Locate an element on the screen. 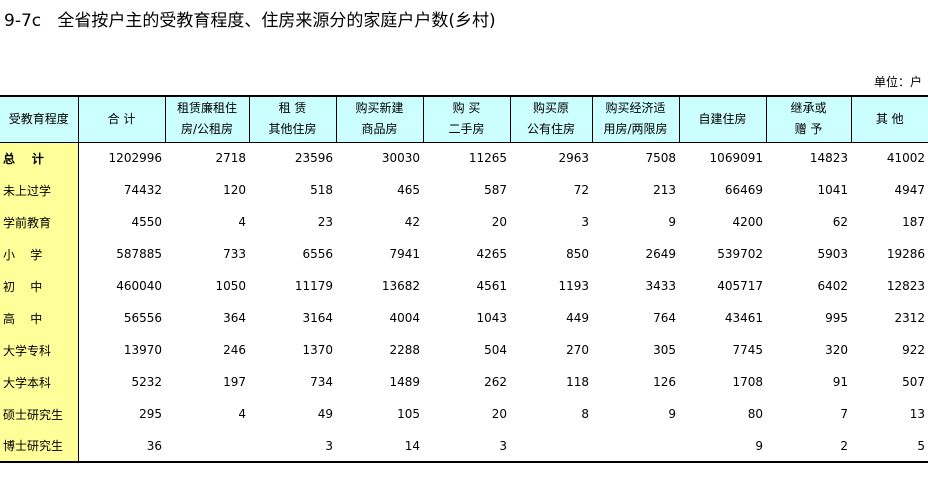 The image size is (928, 493). row-label: 初 中 is located at coordinates (39, 286).